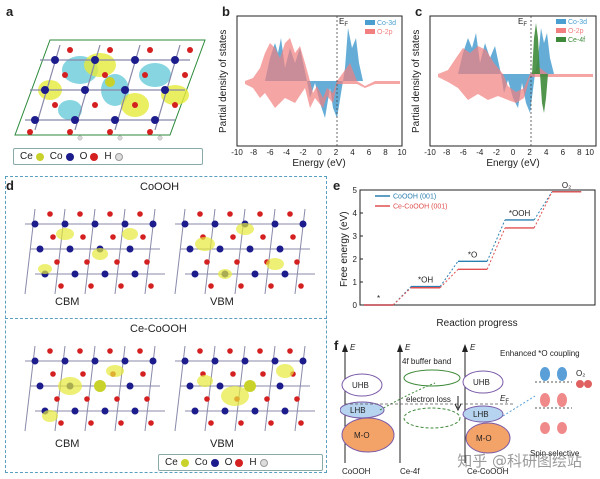 The width and height of the screenshot is (600, 479). I want to click on f-col3-lhb, so click(483, 414).